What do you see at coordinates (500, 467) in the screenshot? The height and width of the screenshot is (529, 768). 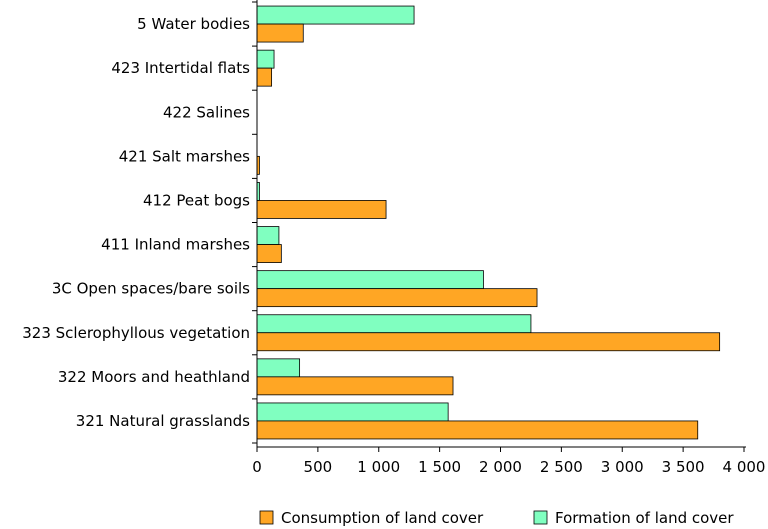 I see `x-tick-label: 2 000` at bounding box center [500, 467].